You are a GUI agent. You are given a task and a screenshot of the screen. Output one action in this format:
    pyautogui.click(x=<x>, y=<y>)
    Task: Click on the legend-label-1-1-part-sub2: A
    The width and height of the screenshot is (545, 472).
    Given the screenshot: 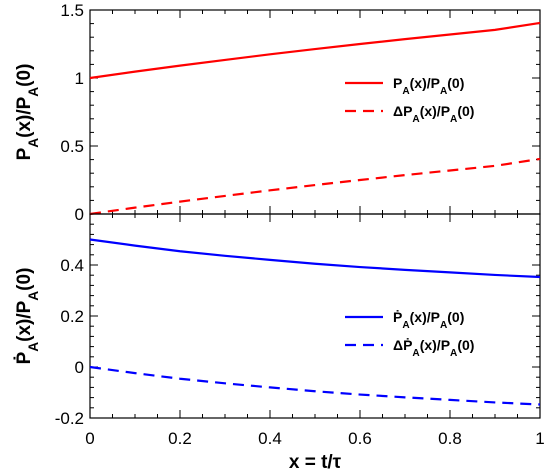 What is the action you would take?
    pyautogui.click(x=444, y=91)
    